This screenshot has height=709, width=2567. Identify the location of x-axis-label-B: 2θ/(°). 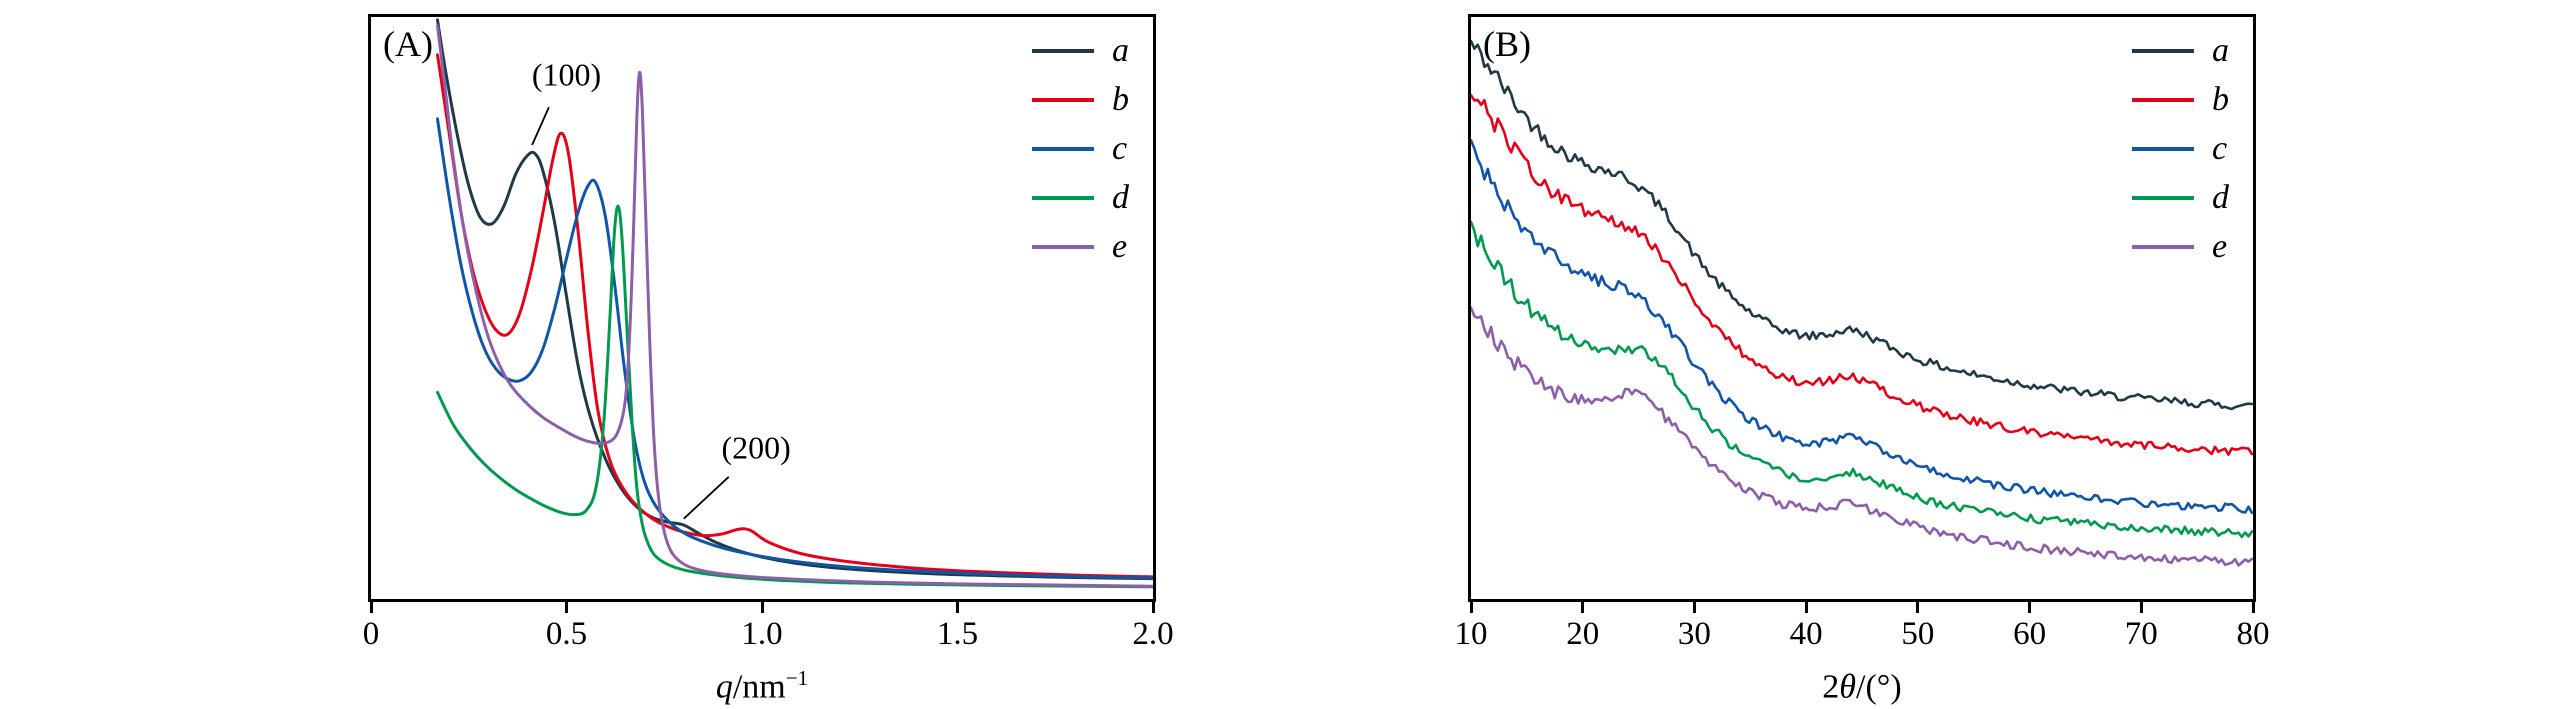
(1862, 686).